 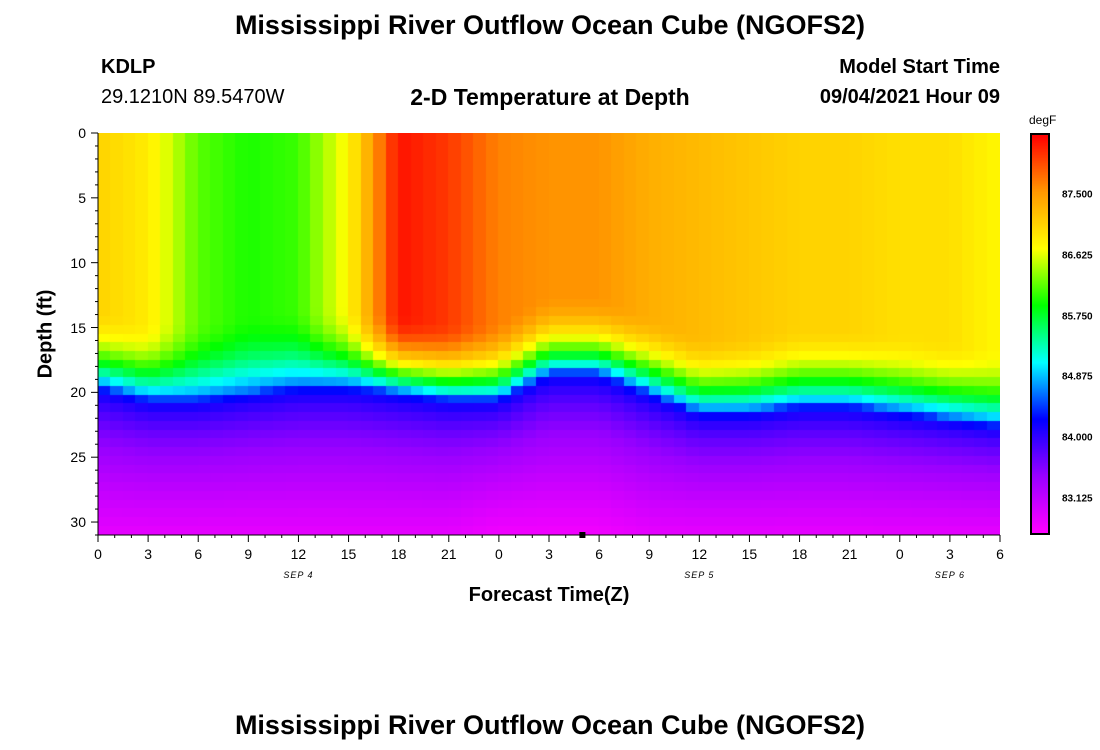 What do you see at coordinates (78, 262) in the screenshot?
I see `y-tick-label: 10` at bounding box center [78, 262].